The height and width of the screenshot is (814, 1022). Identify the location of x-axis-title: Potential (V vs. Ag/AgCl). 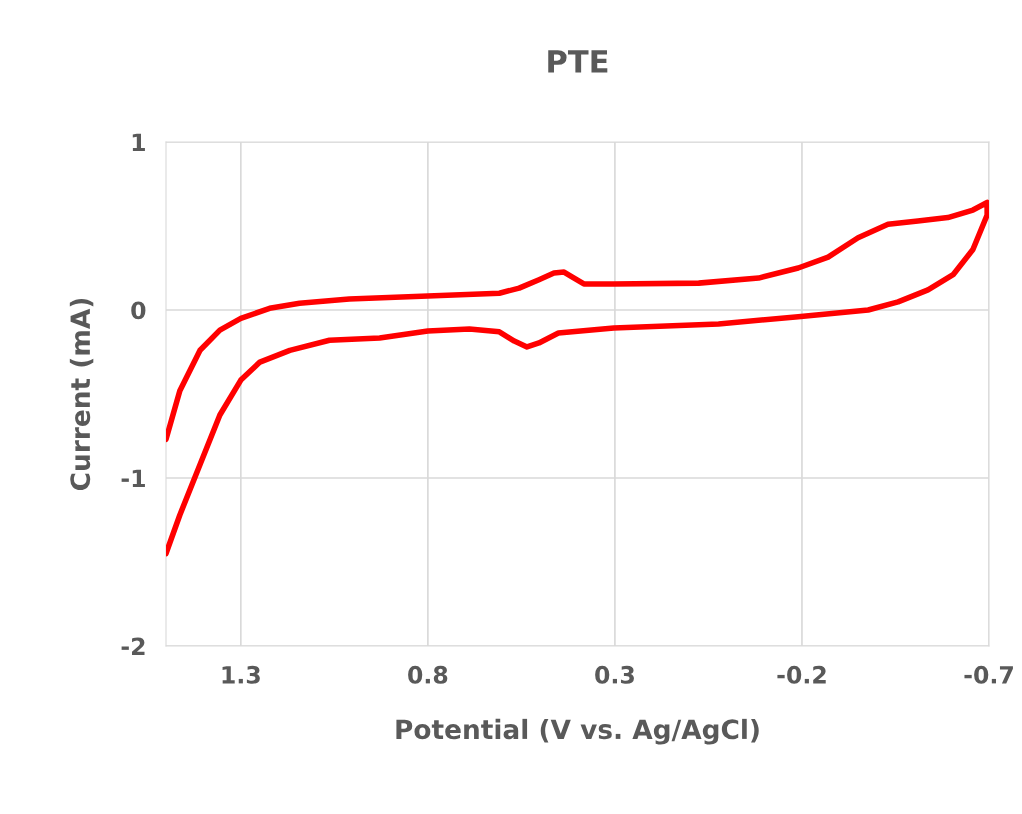
(577, 731).